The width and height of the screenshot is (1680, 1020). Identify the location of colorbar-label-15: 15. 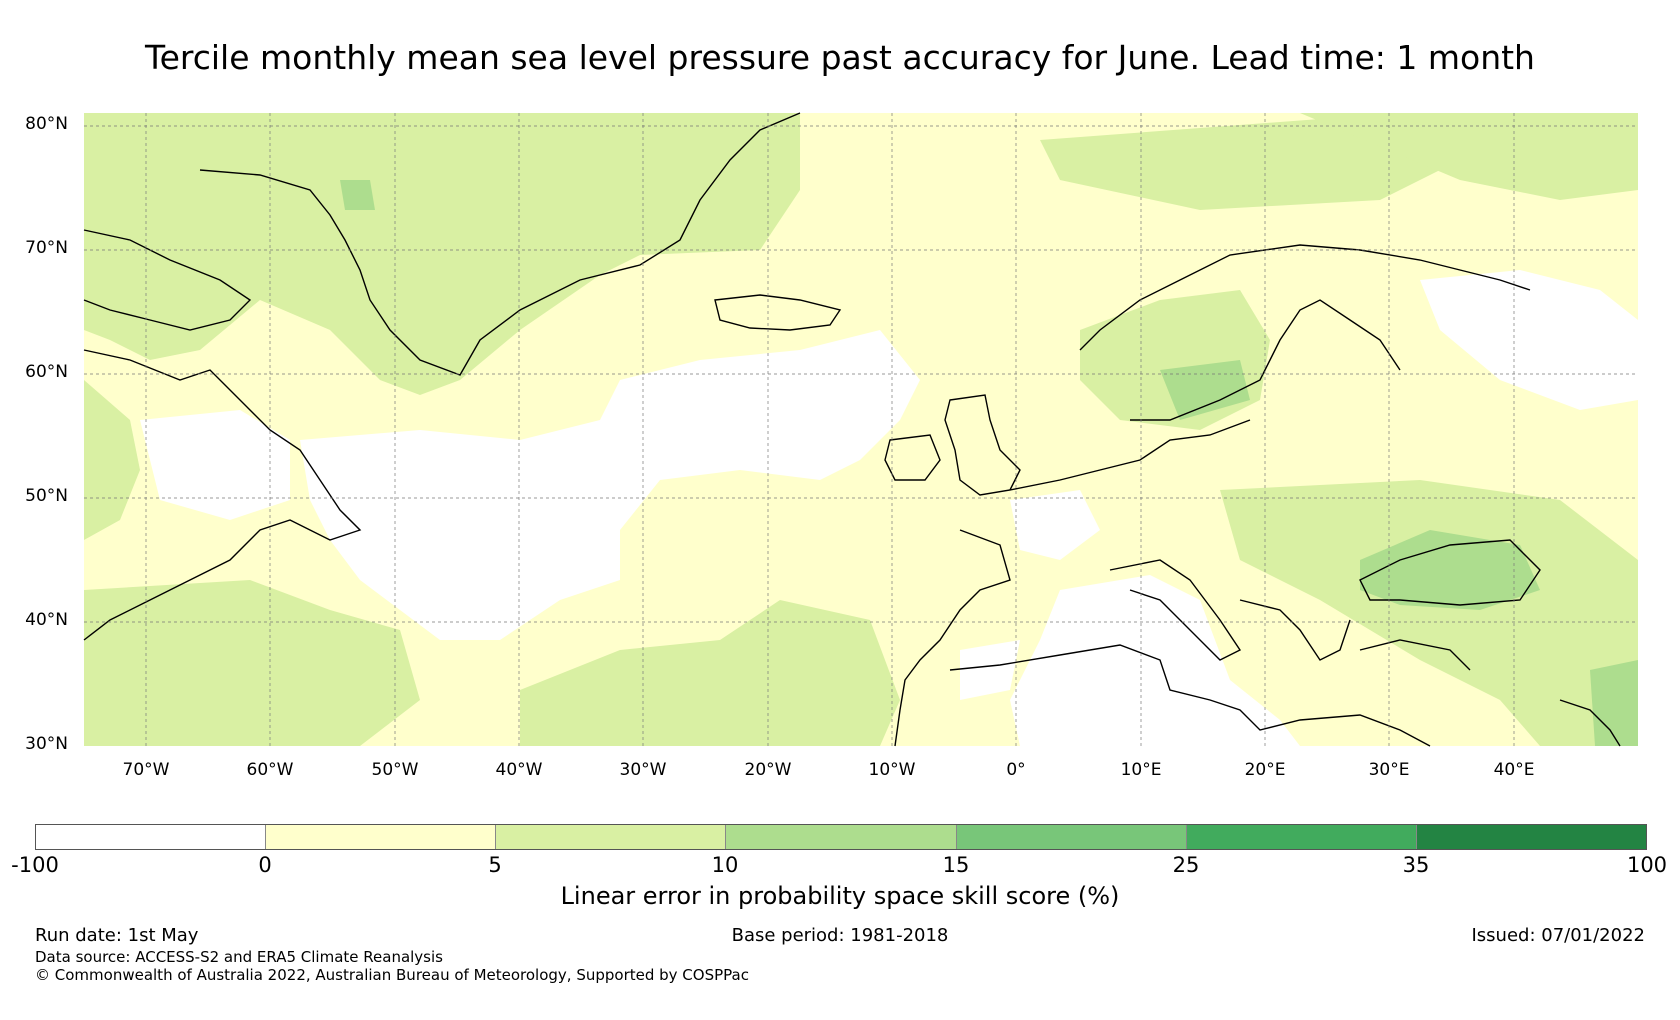
(956, 865).